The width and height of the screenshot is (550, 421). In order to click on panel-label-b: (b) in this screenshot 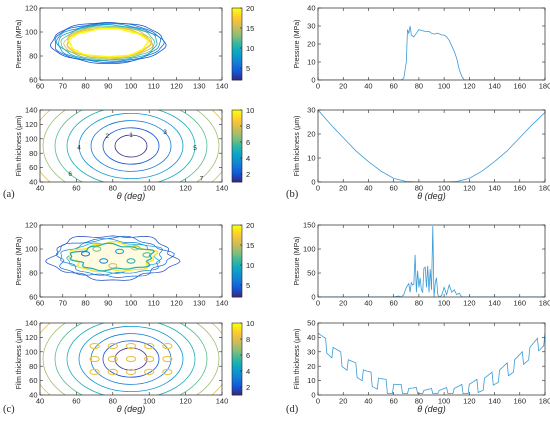, I will do `click(292, 194)`.